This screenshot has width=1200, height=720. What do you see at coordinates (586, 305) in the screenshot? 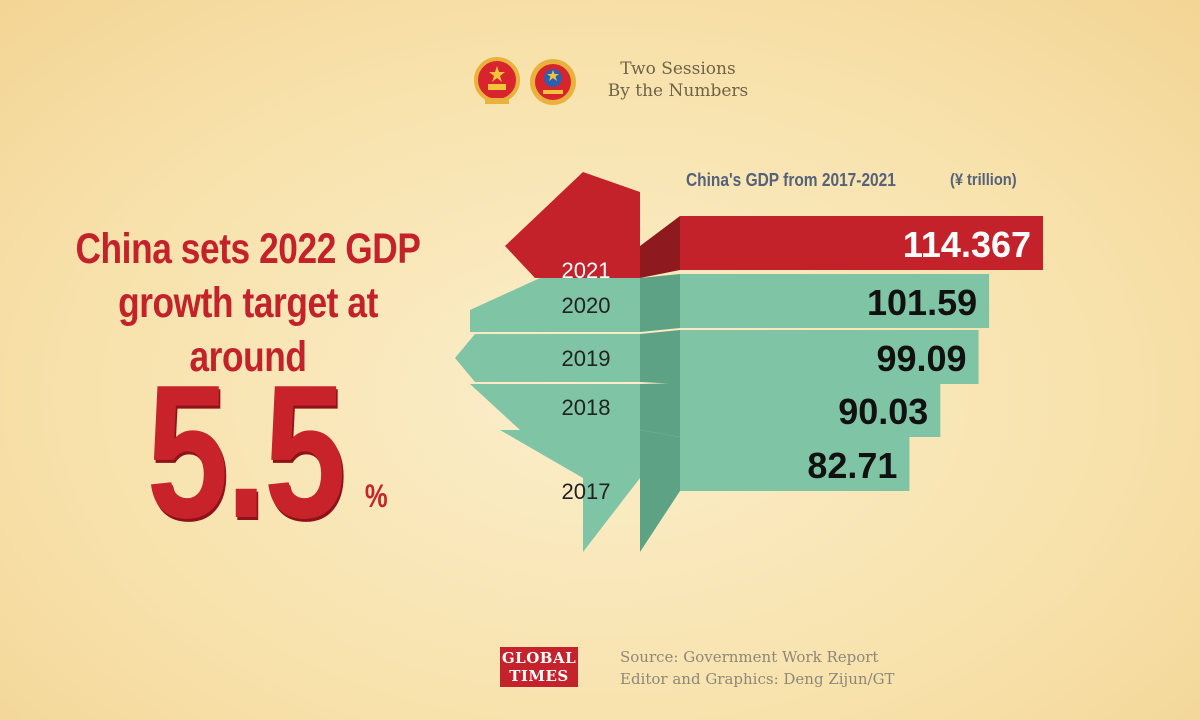
I see `year-label-2020: 2020` at bounding box center [586, 305].